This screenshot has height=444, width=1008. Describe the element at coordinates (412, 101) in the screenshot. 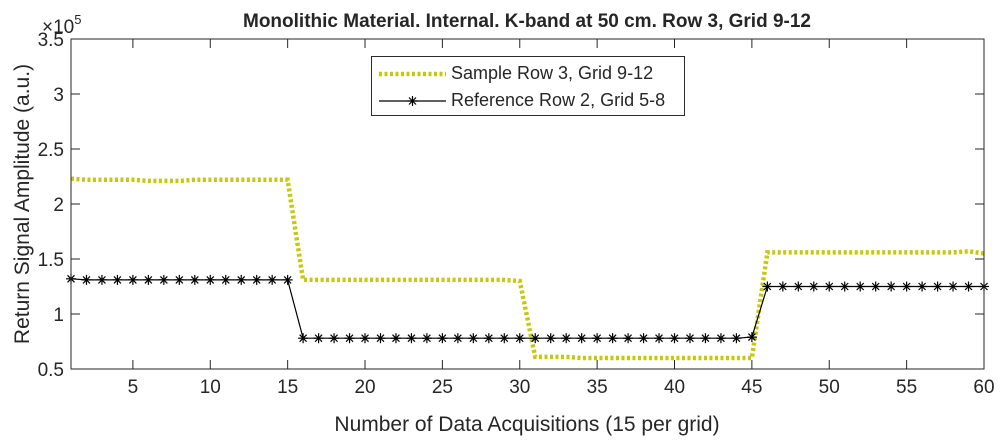

I see `legend-swatch-reference` at that location.